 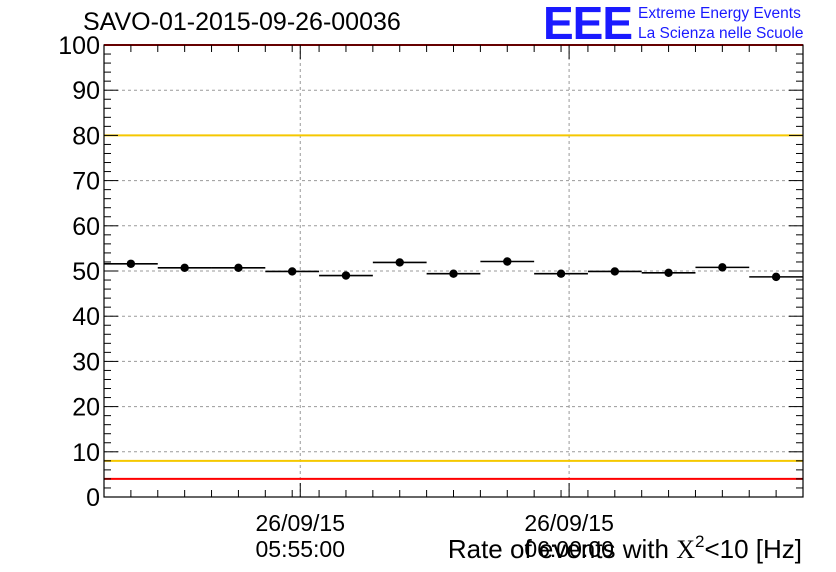 I want to click on x-axis-title-prefix: Rate of events with, so click(x=562, y=549).